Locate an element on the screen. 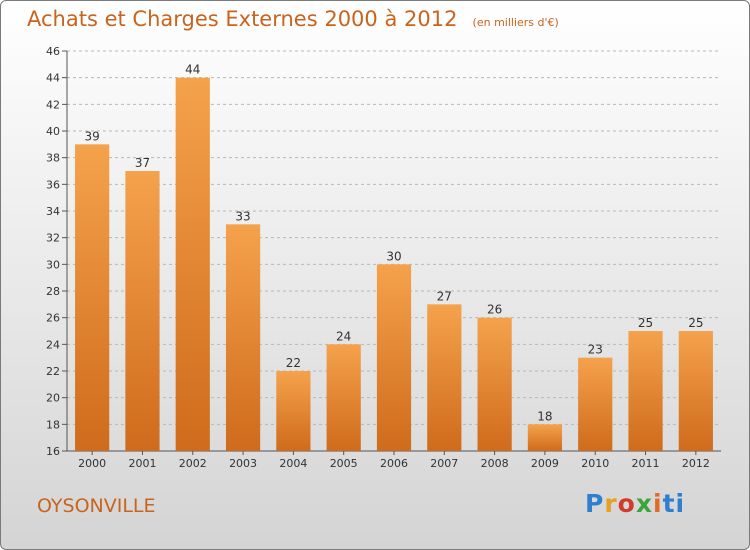 The height and width of the screenshot is (550, 750). y-tick-label: 30 is located at coordinates (53, 264).